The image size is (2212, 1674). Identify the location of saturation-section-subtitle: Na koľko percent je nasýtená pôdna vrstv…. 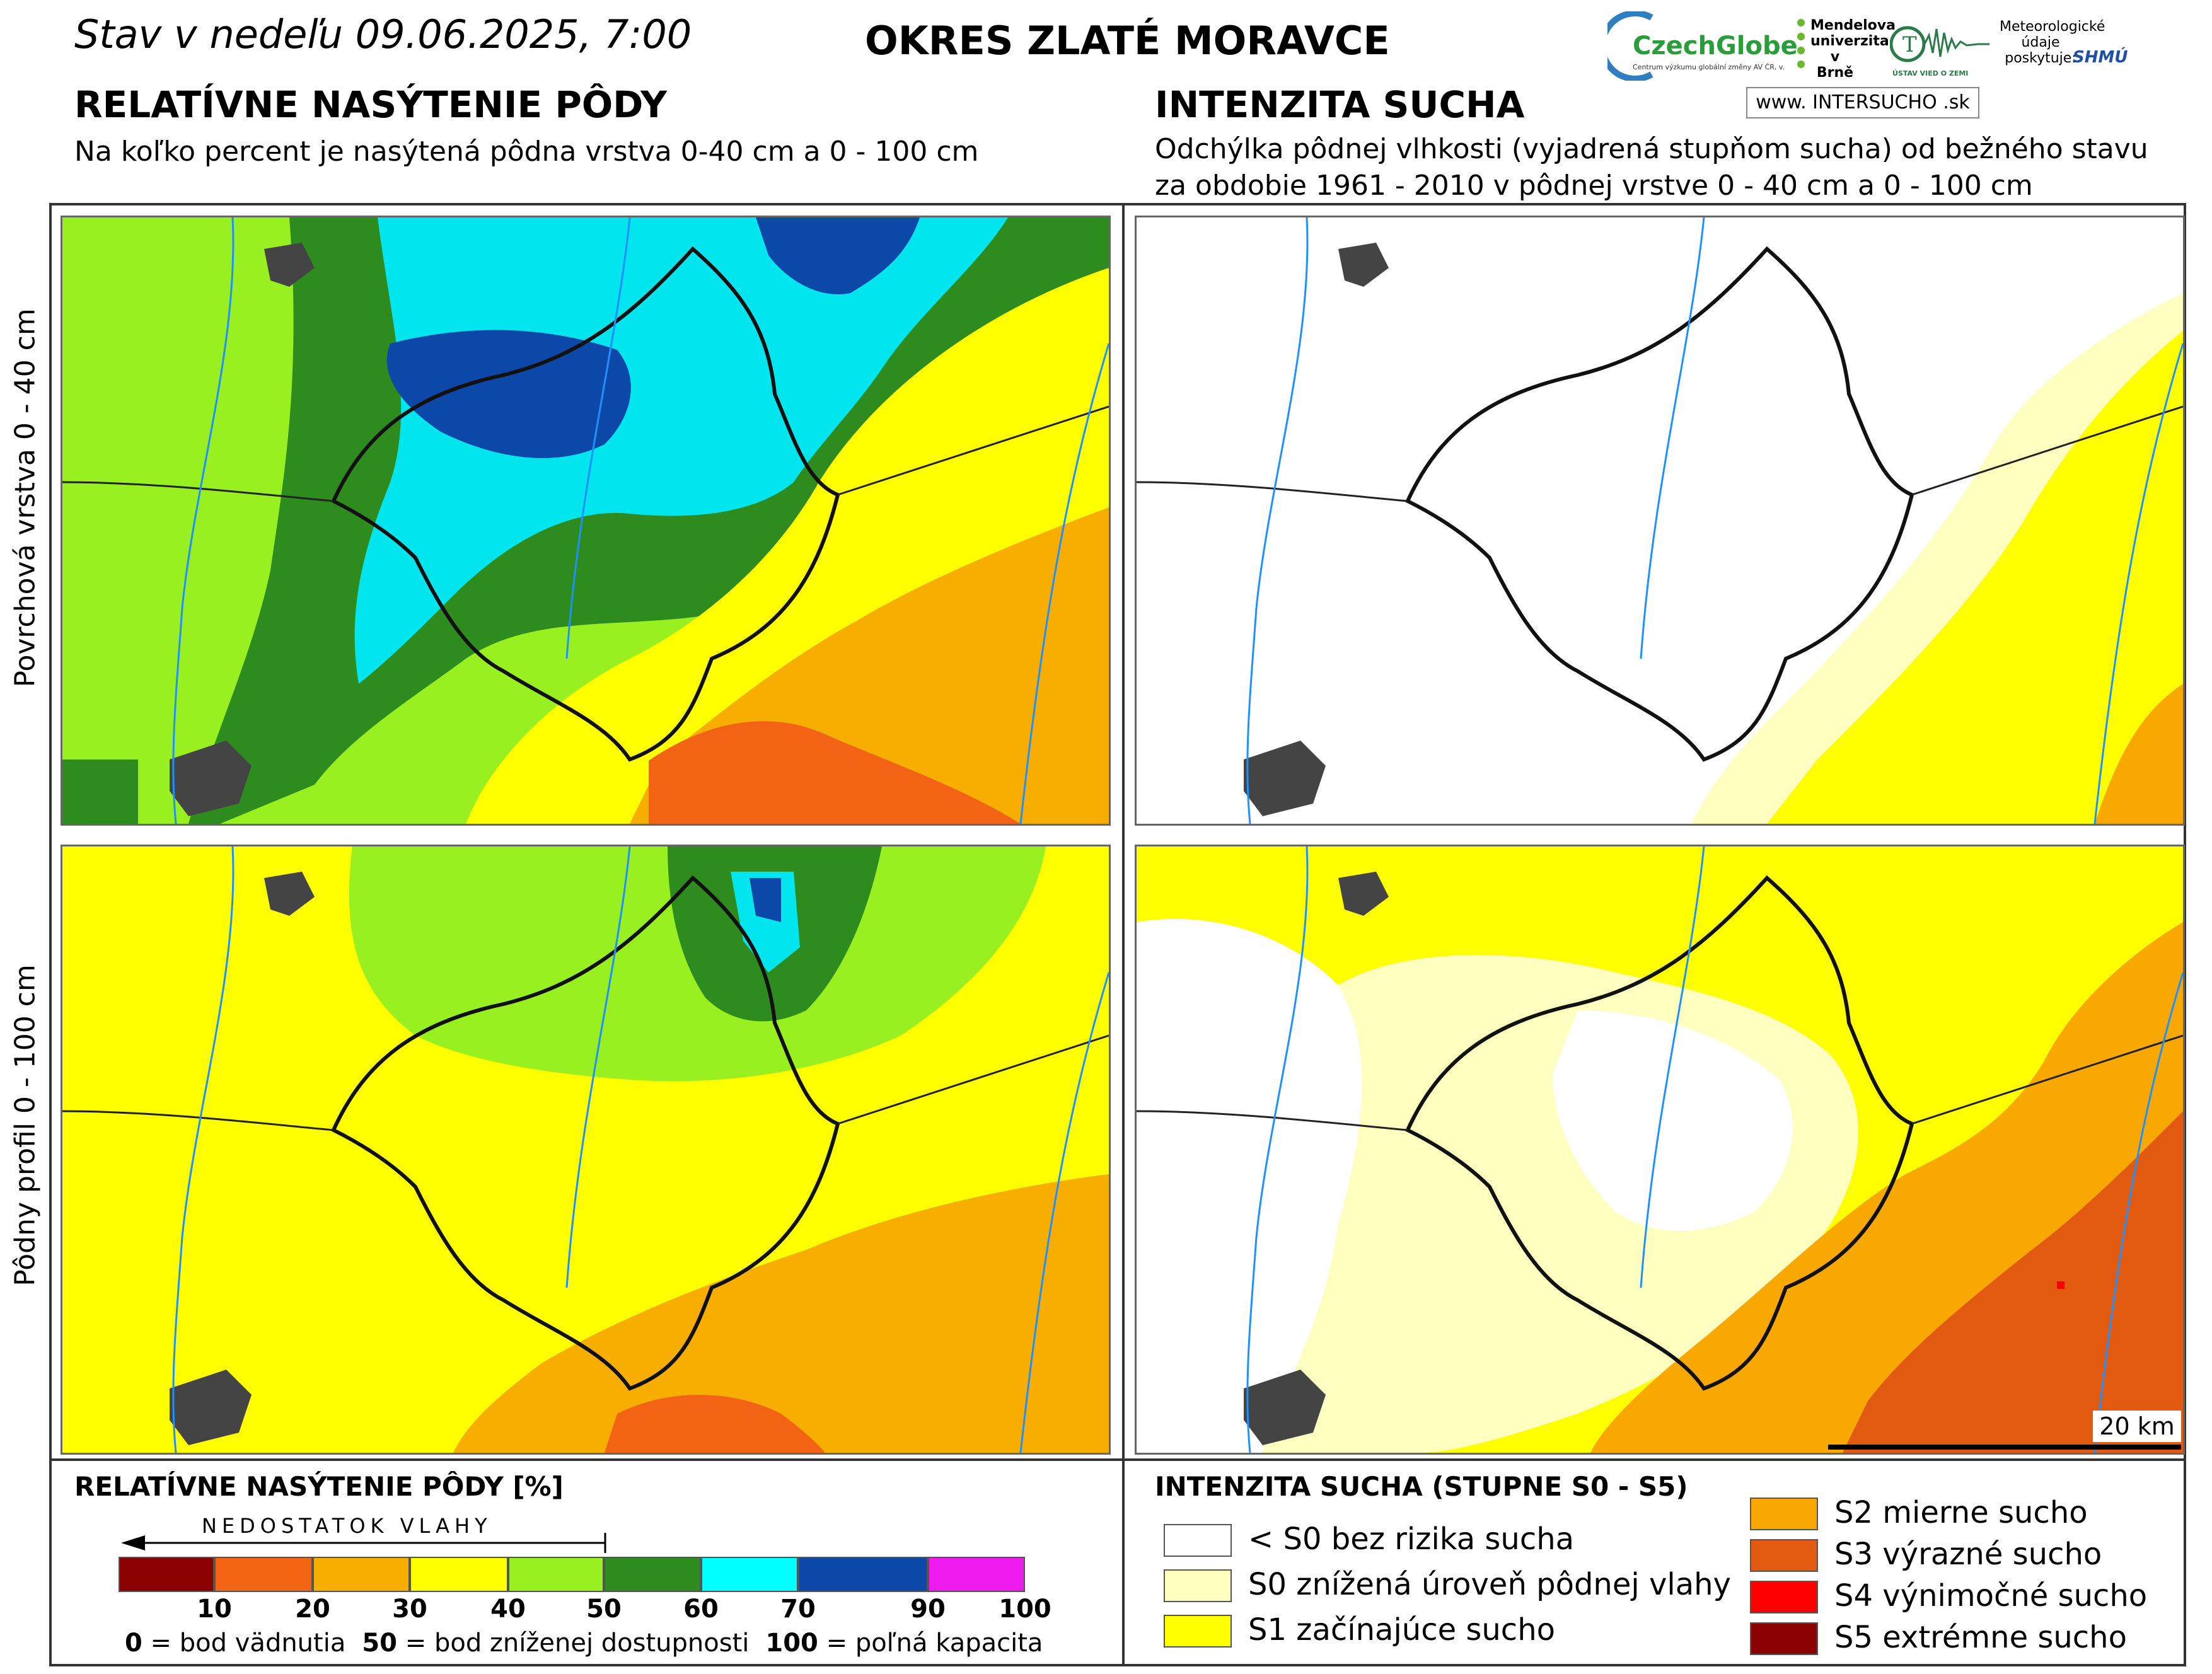
(526, 152).